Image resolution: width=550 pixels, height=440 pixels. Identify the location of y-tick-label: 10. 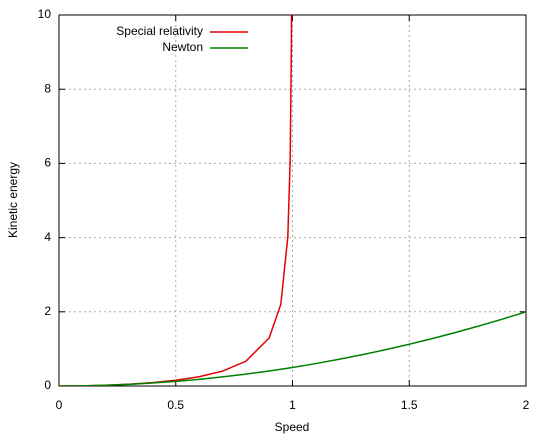
(45, 14).